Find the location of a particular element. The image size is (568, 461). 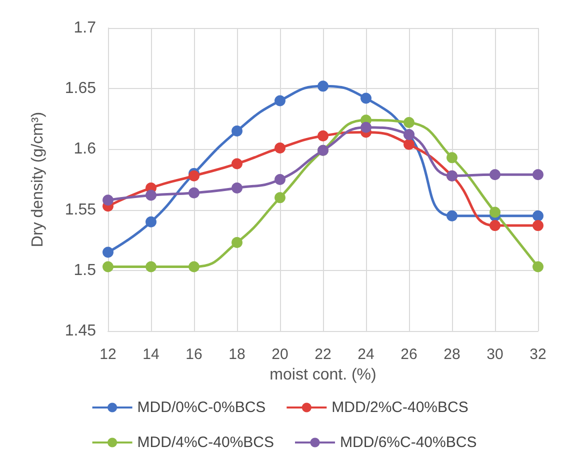

x-tick-label: 12 is located at coordinates (108, 354).